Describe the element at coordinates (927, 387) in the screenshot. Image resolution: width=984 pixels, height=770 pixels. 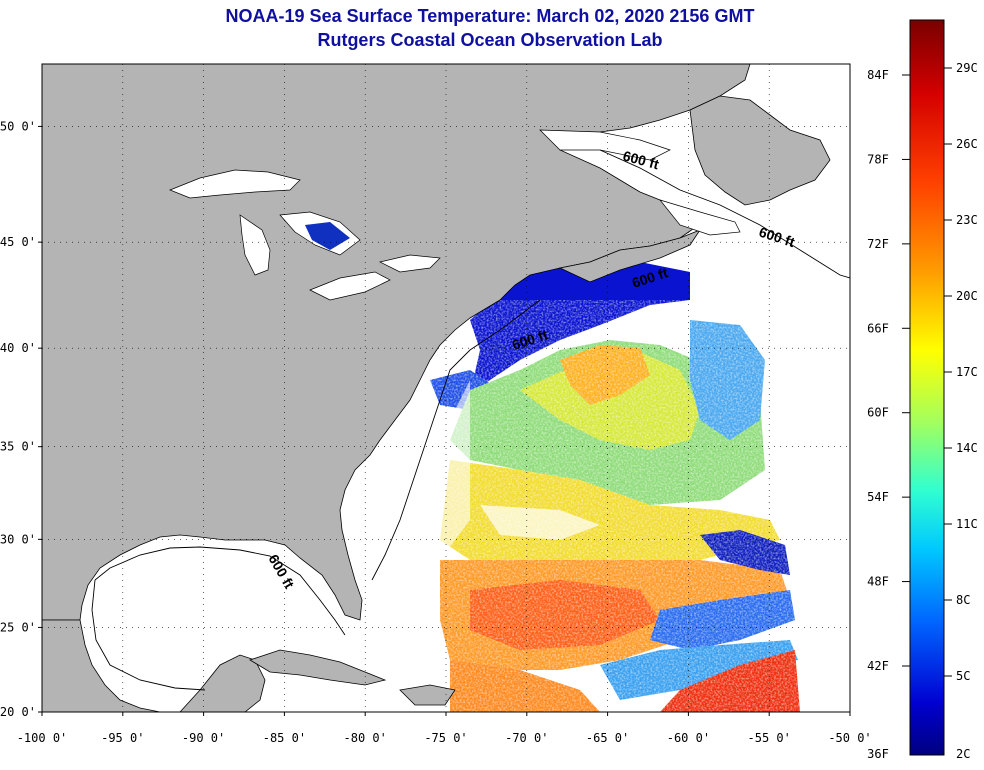
I see `colorbar-gradient` at that location.